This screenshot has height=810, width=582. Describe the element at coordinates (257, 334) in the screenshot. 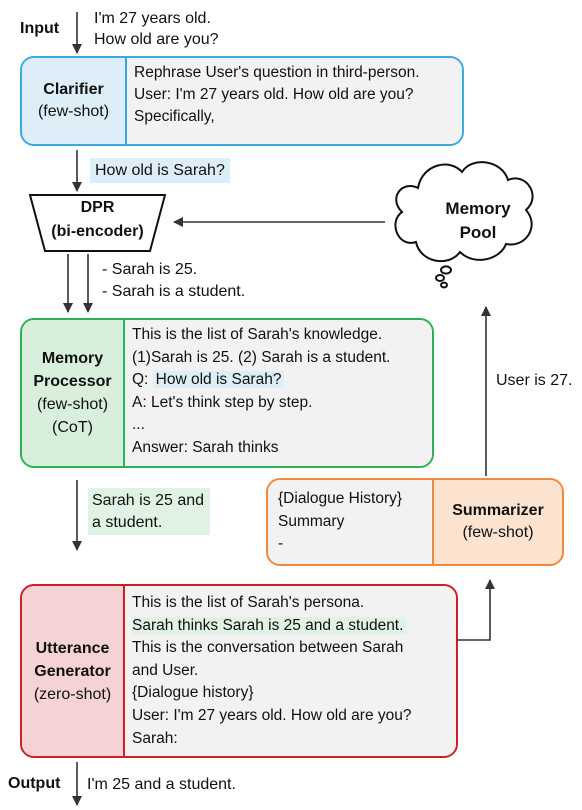

I see `memory-processor-line: This is the list of Sarah's knowledge.` at that location.